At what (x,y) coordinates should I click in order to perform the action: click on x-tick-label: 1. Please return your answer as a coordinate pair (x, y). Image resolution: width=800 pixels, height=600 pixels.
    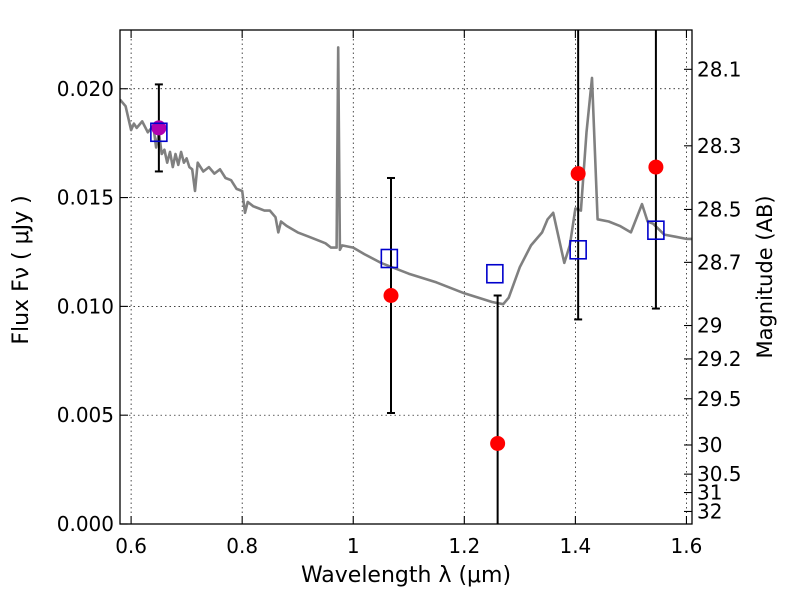
    Looking at the image, I should click on (353, 546).